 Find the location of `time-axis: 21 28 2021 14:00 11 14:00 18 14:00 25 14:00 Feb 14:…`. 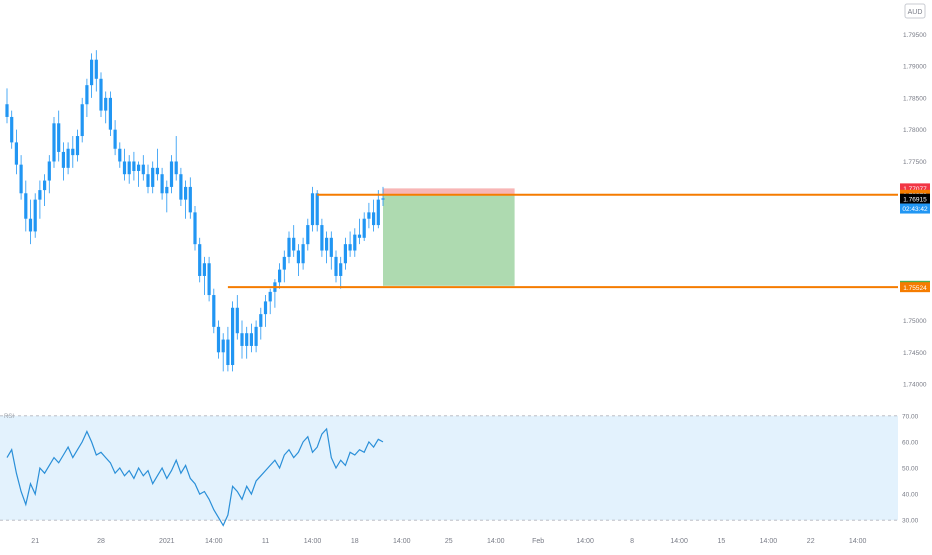

time-axis: 21 28 2021 14:00 11 14:00 18 14:00 25 14:00 Feb 14:… is located at coordinates (448, 541).